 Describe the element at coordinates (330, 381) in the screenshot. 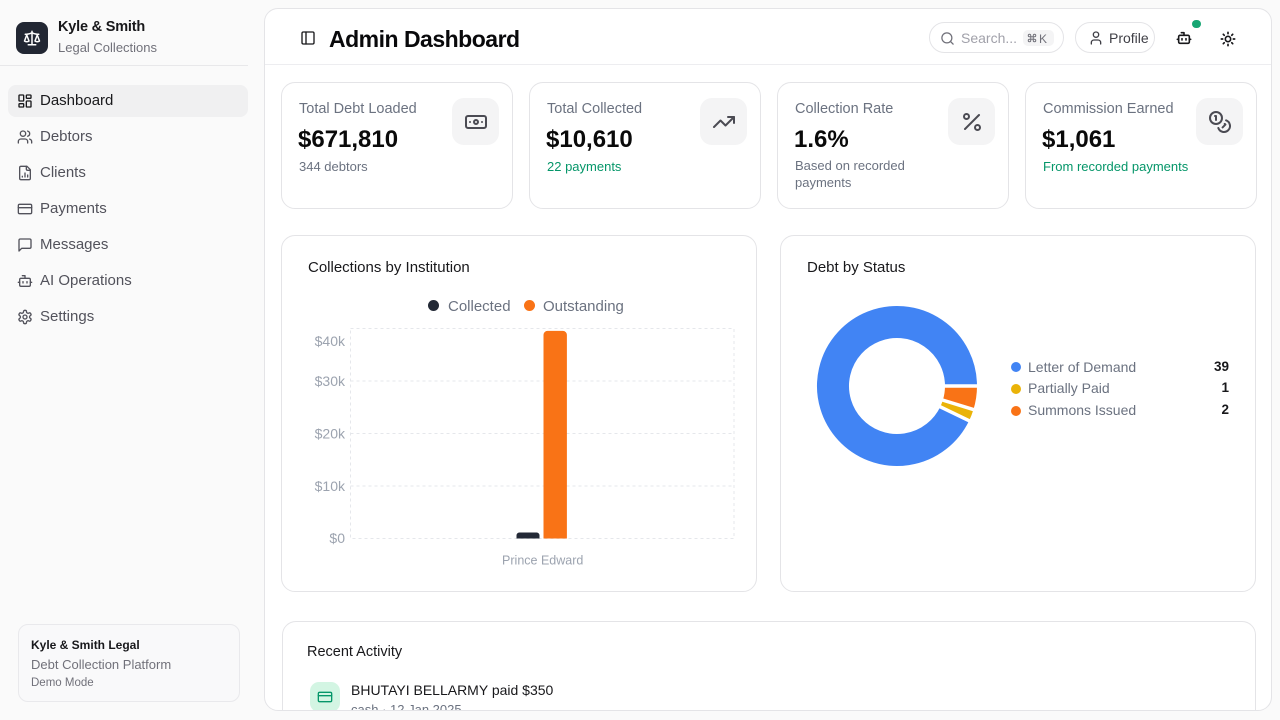

I see `svg-text: $30k` at that location.